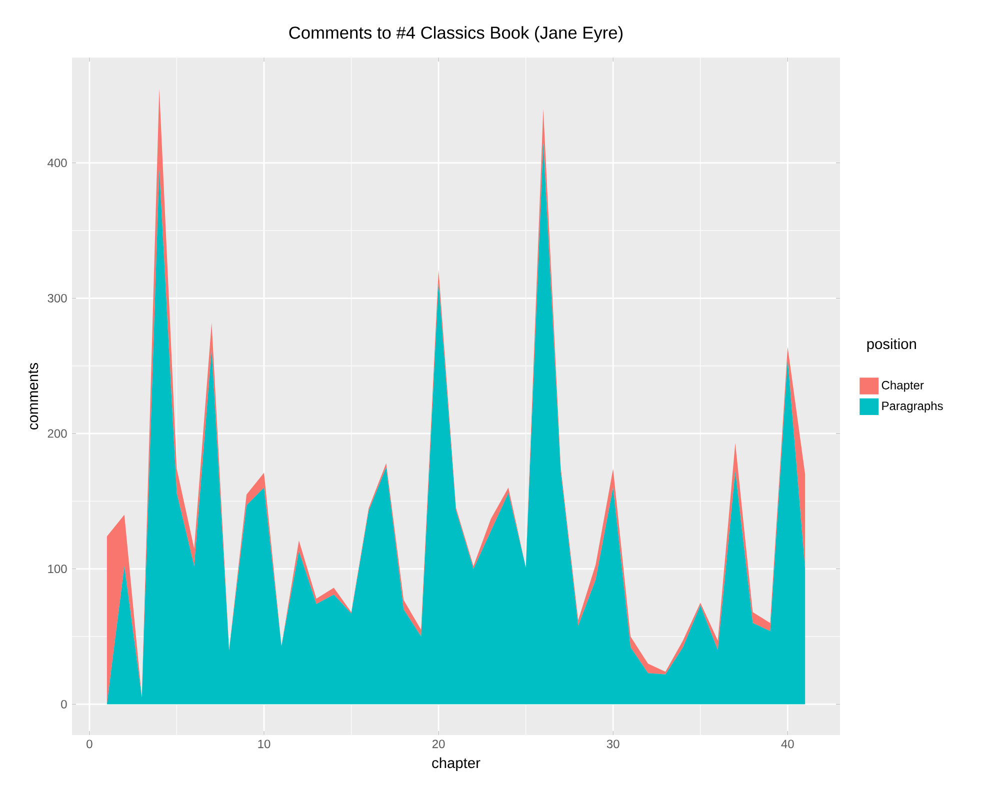  What do you see at coordinates (33, 396) in the screenshot?
I see `y-axis-title: comments` at bounding box center [33, 396].